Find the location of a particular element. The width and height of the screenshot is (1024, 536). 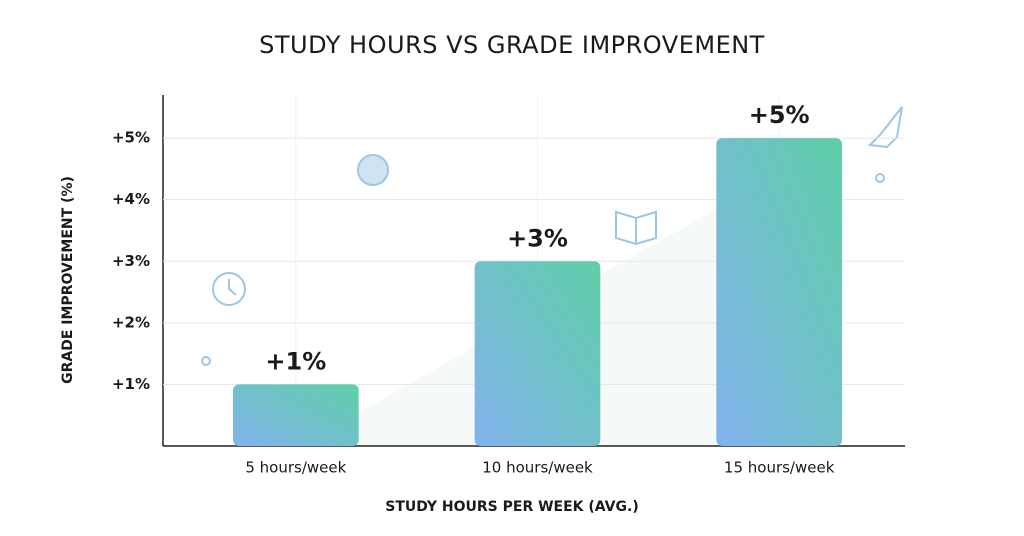

x-tick-label: 5 hours/week is located at coordinates (295, 468).